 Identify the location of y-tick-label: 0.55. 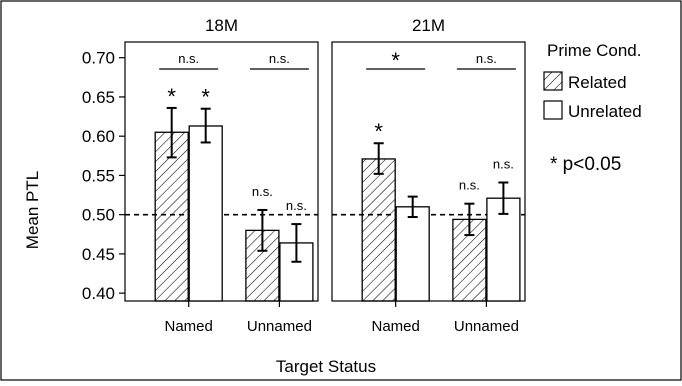
(98, 175).